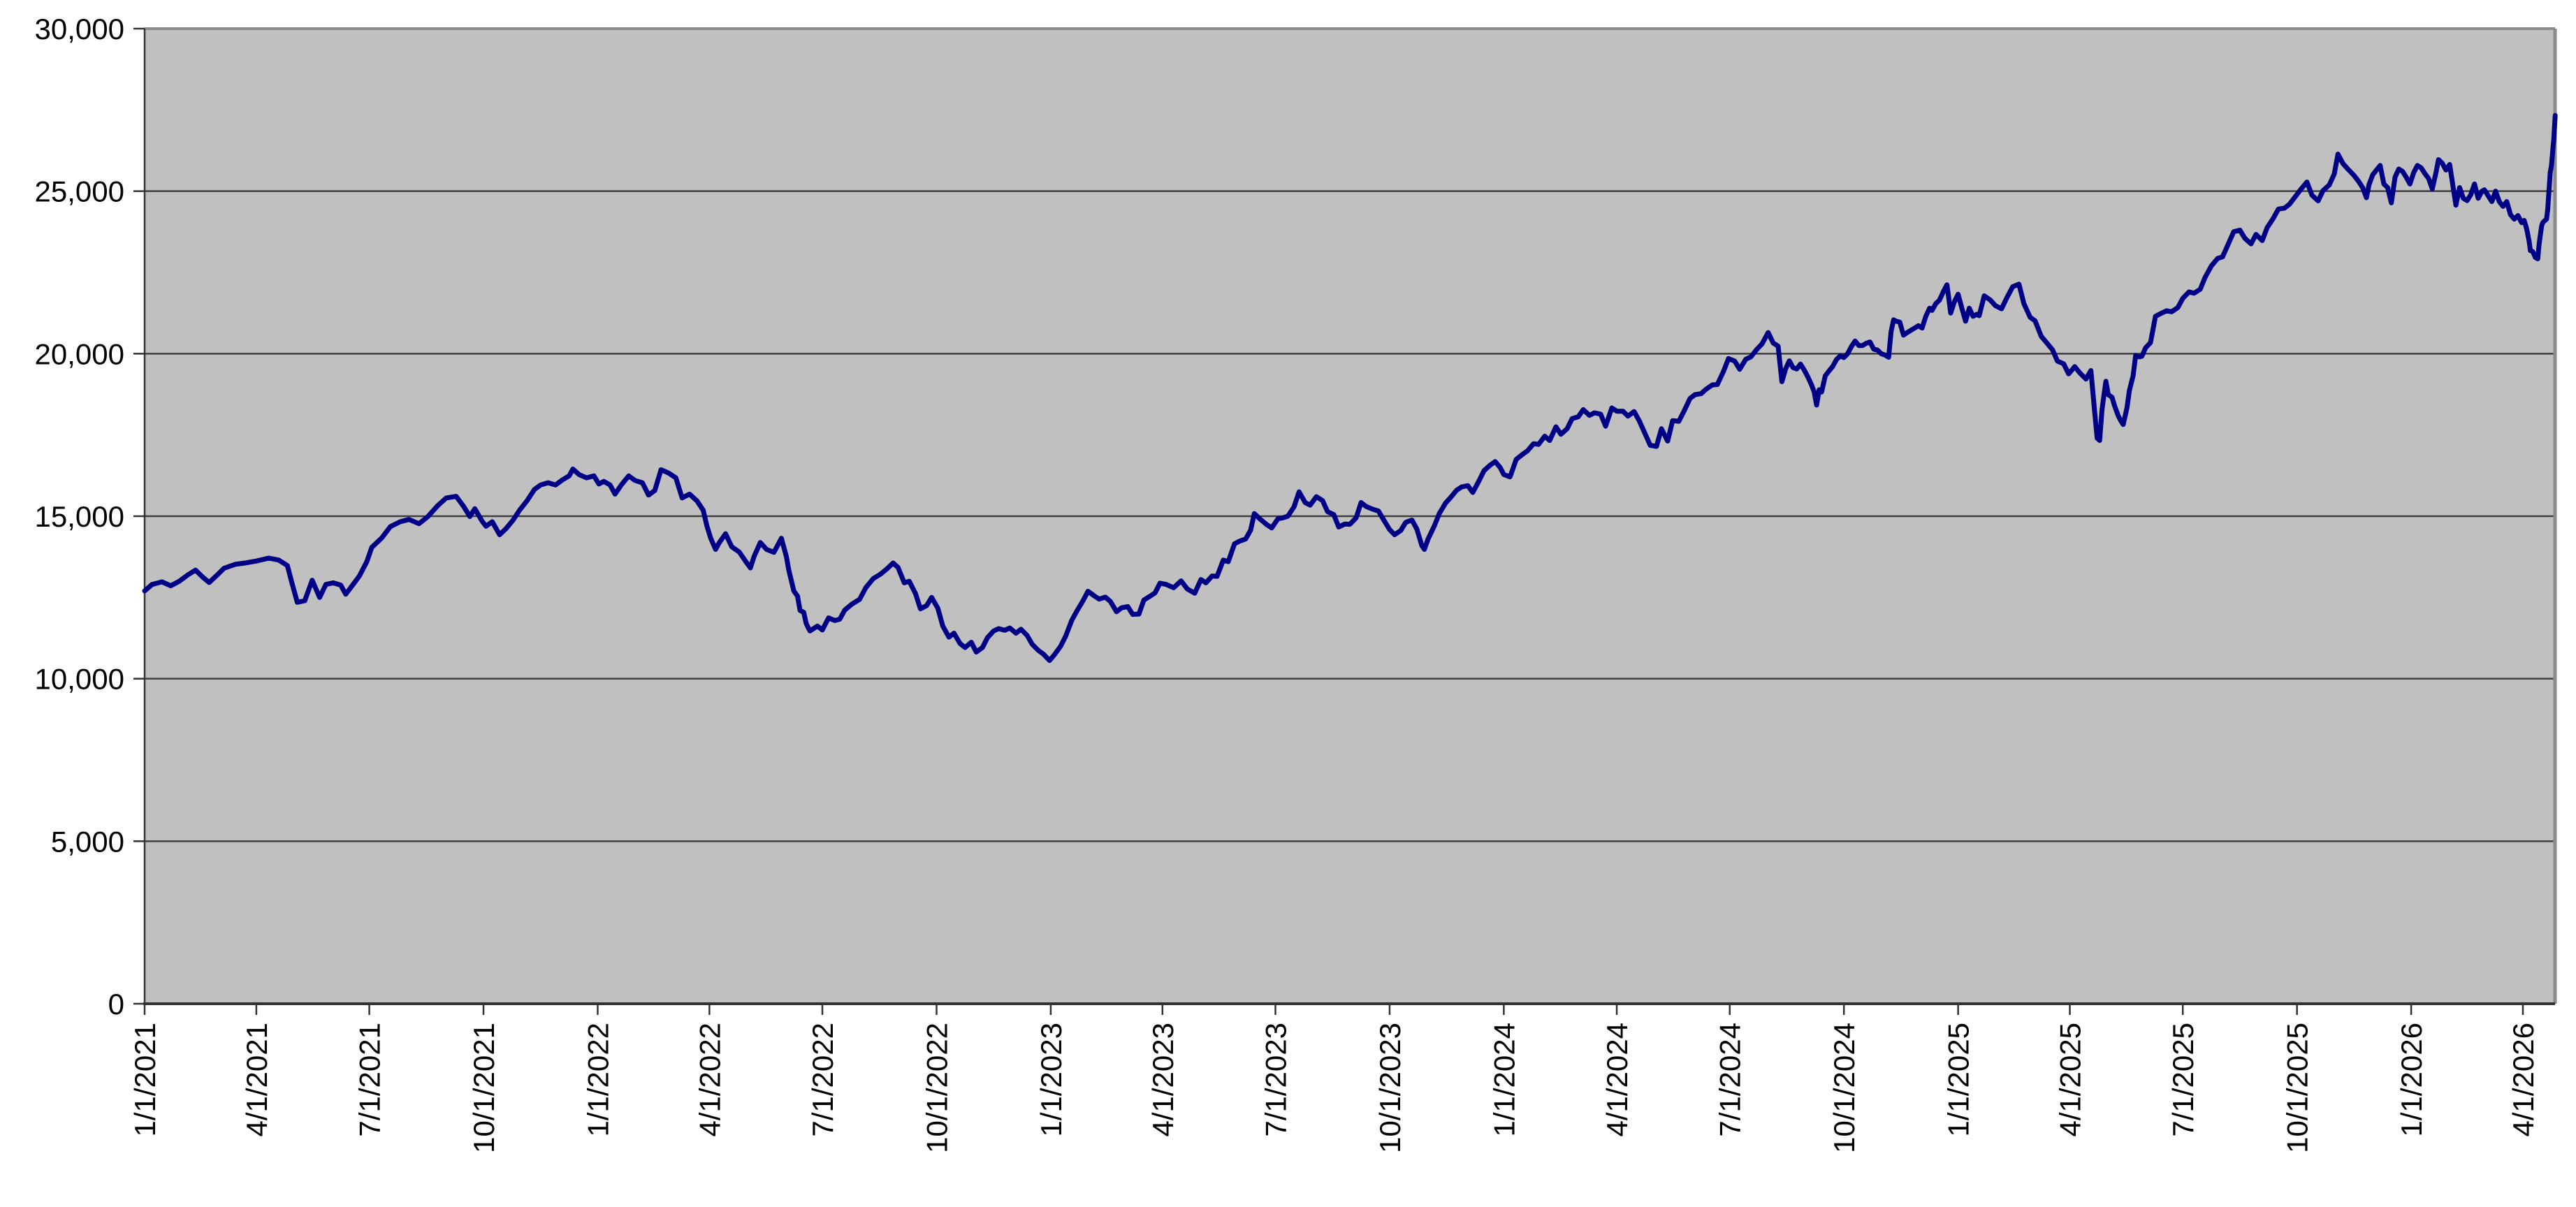 The width and height of the screenshot is (2576, 1207). What do you see at coordinates (2183, 1080) in the screenshot?
I see `x-tick-label: 7/1/2025` at bounding box center [2183, 1080].